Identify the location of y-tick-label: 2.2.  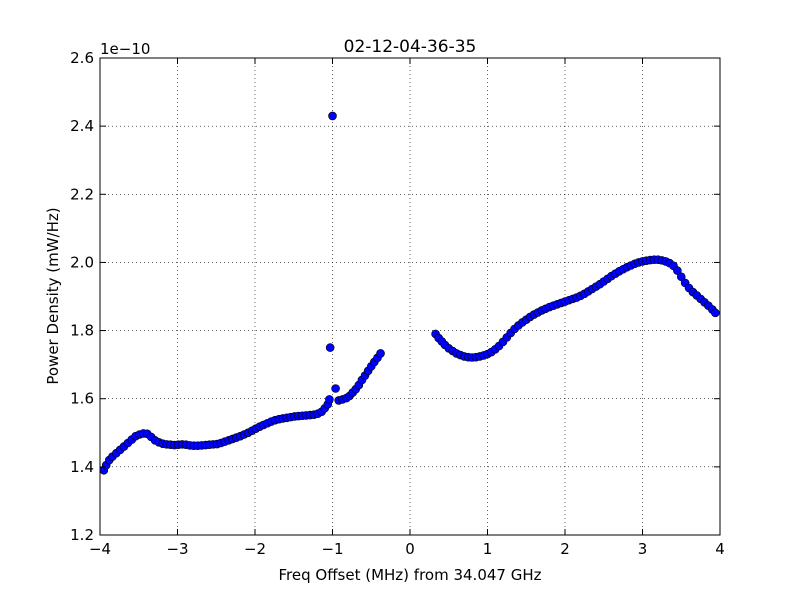
(82, 194).